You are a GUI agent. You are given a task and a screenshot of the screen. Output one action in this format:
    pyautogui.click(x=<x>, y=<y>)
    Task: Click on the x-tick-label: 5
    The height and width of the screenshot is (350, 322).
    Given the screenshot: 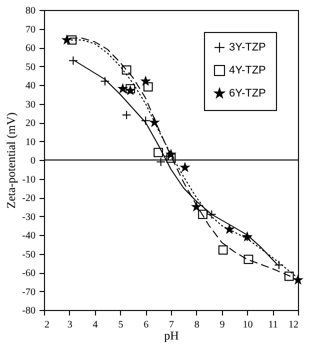 What is the action you would take?
    pyautogui.click(x=121, y=325)
    